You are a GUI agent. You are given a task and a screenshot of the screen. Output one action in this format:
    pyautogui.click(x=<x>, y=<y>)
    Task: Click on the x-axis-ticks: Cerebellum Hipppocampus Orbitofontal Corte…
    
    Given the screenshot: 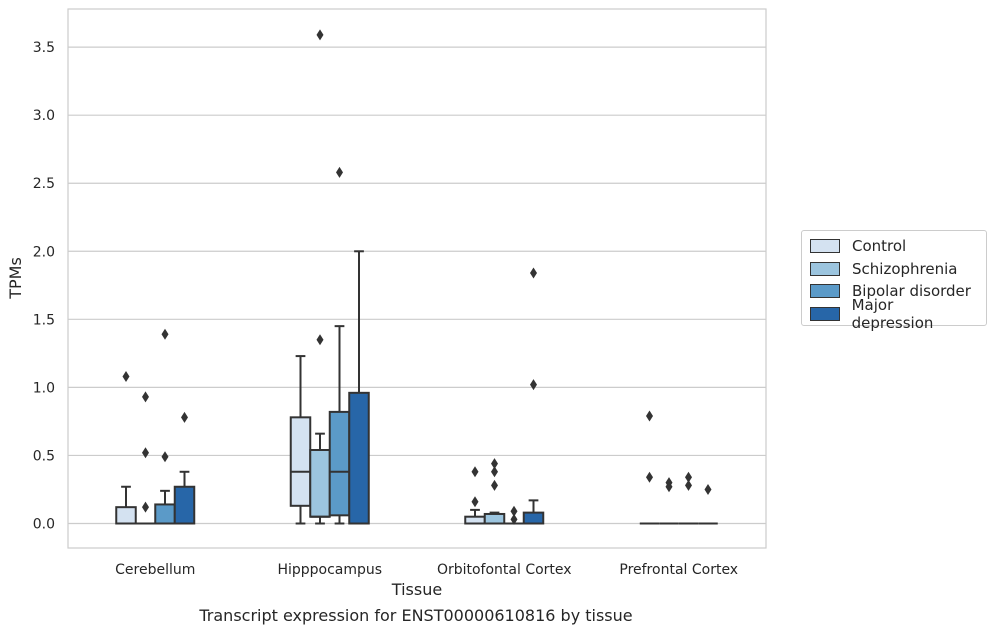 What is the action you would take?
    pyautogui.click(x=426, y=570)
    